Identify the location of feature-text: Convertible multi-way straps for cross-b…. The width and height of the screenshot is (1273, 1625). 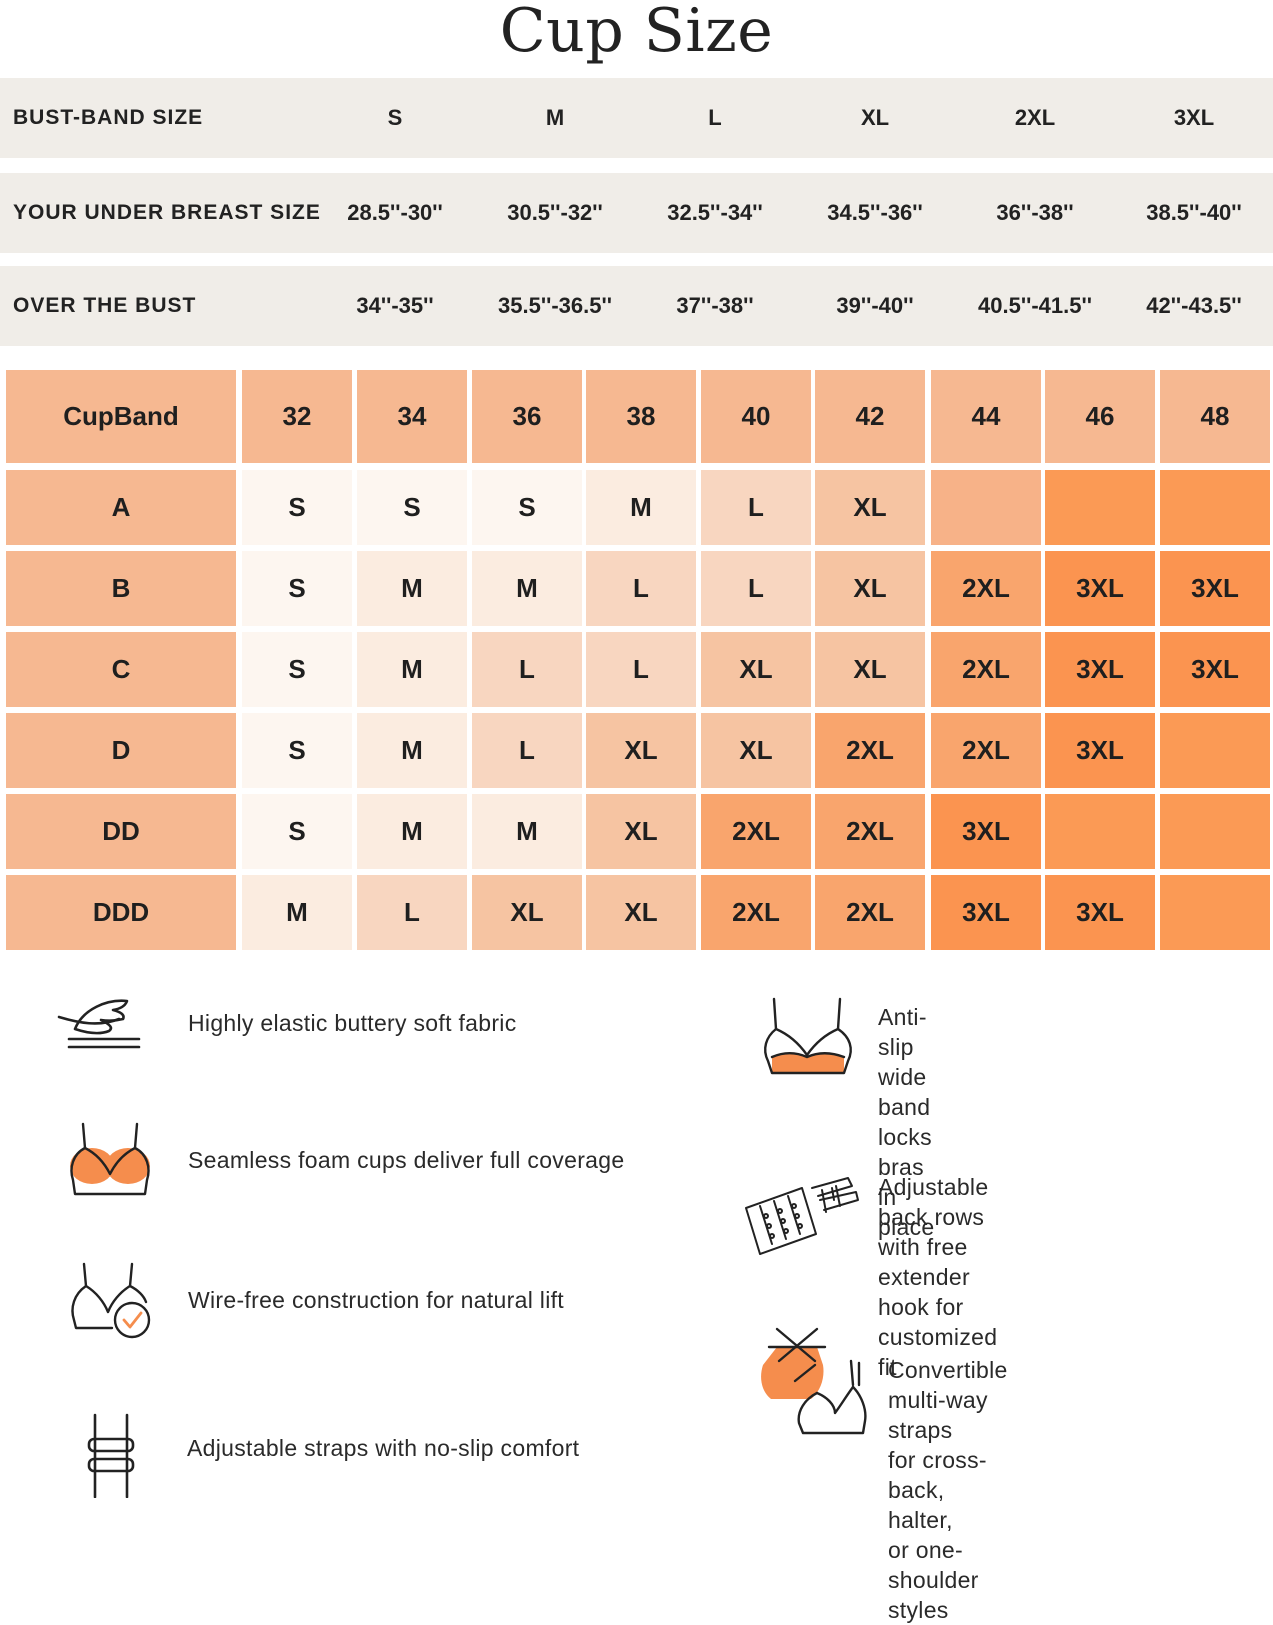
(948, 1490).